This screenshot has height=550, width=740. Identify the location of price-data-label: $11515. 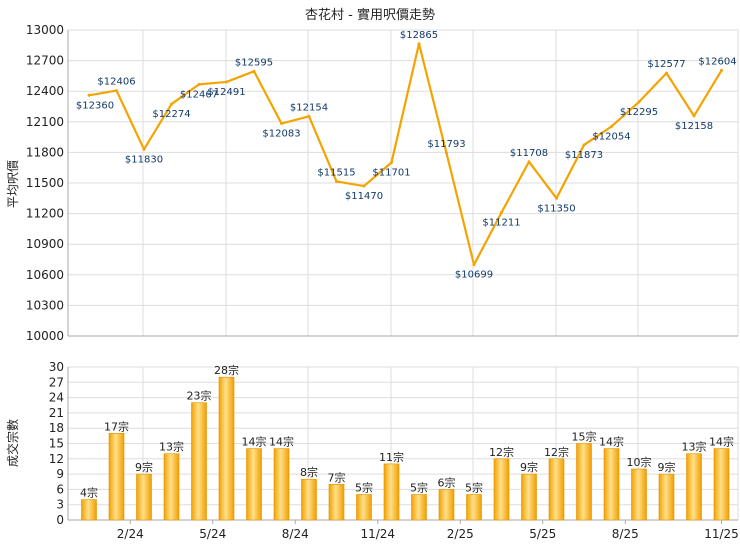
(336, 172).